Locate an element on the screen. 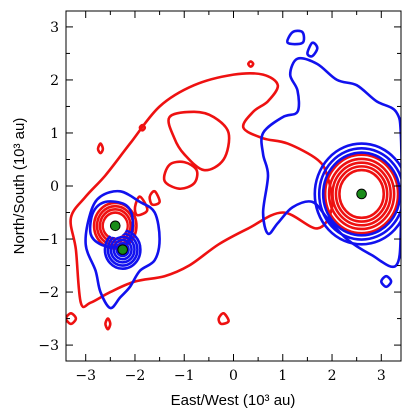 Image resolution: width=415 pixels, height=420 pixels. x-tick-label: −1 is located at coordinates (184, 376).